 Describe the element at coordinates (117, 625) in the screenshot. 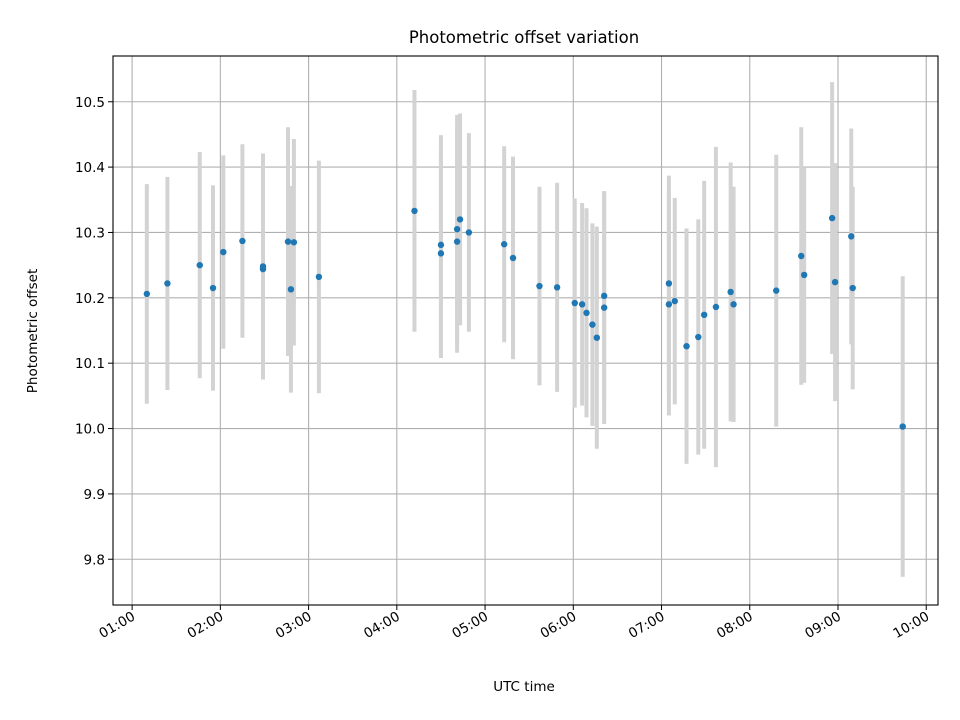

I see `x-tick-label: 01:00` at that location.